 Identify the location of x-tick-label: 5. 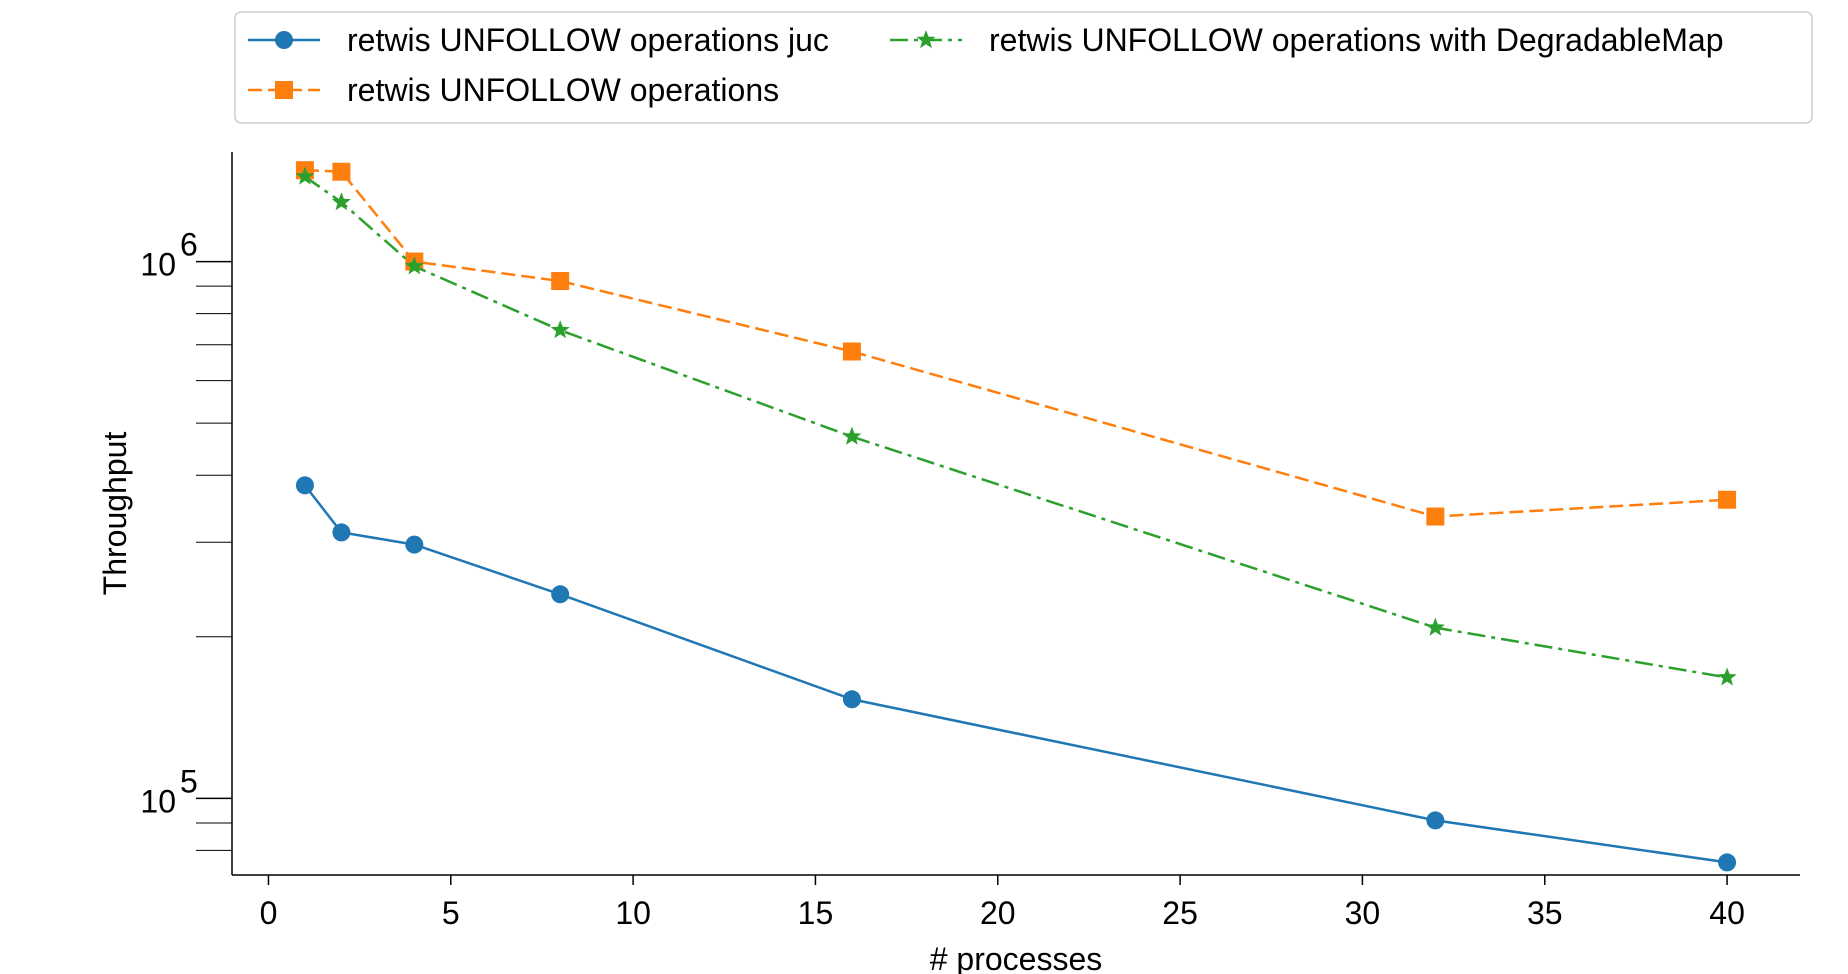
(451, 913).